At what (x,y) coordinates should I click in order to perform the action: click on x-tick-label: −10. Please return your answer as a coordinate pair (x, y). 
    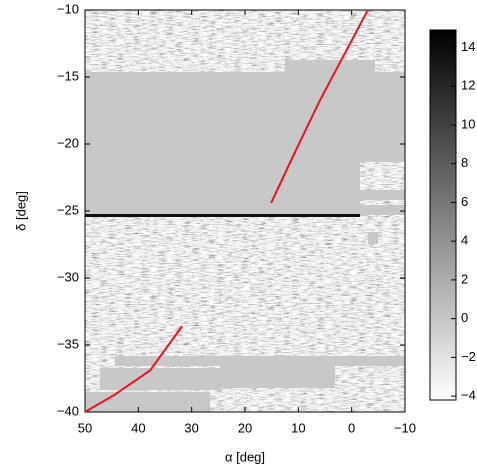
    Looking at the image, I should click on (405, 427).